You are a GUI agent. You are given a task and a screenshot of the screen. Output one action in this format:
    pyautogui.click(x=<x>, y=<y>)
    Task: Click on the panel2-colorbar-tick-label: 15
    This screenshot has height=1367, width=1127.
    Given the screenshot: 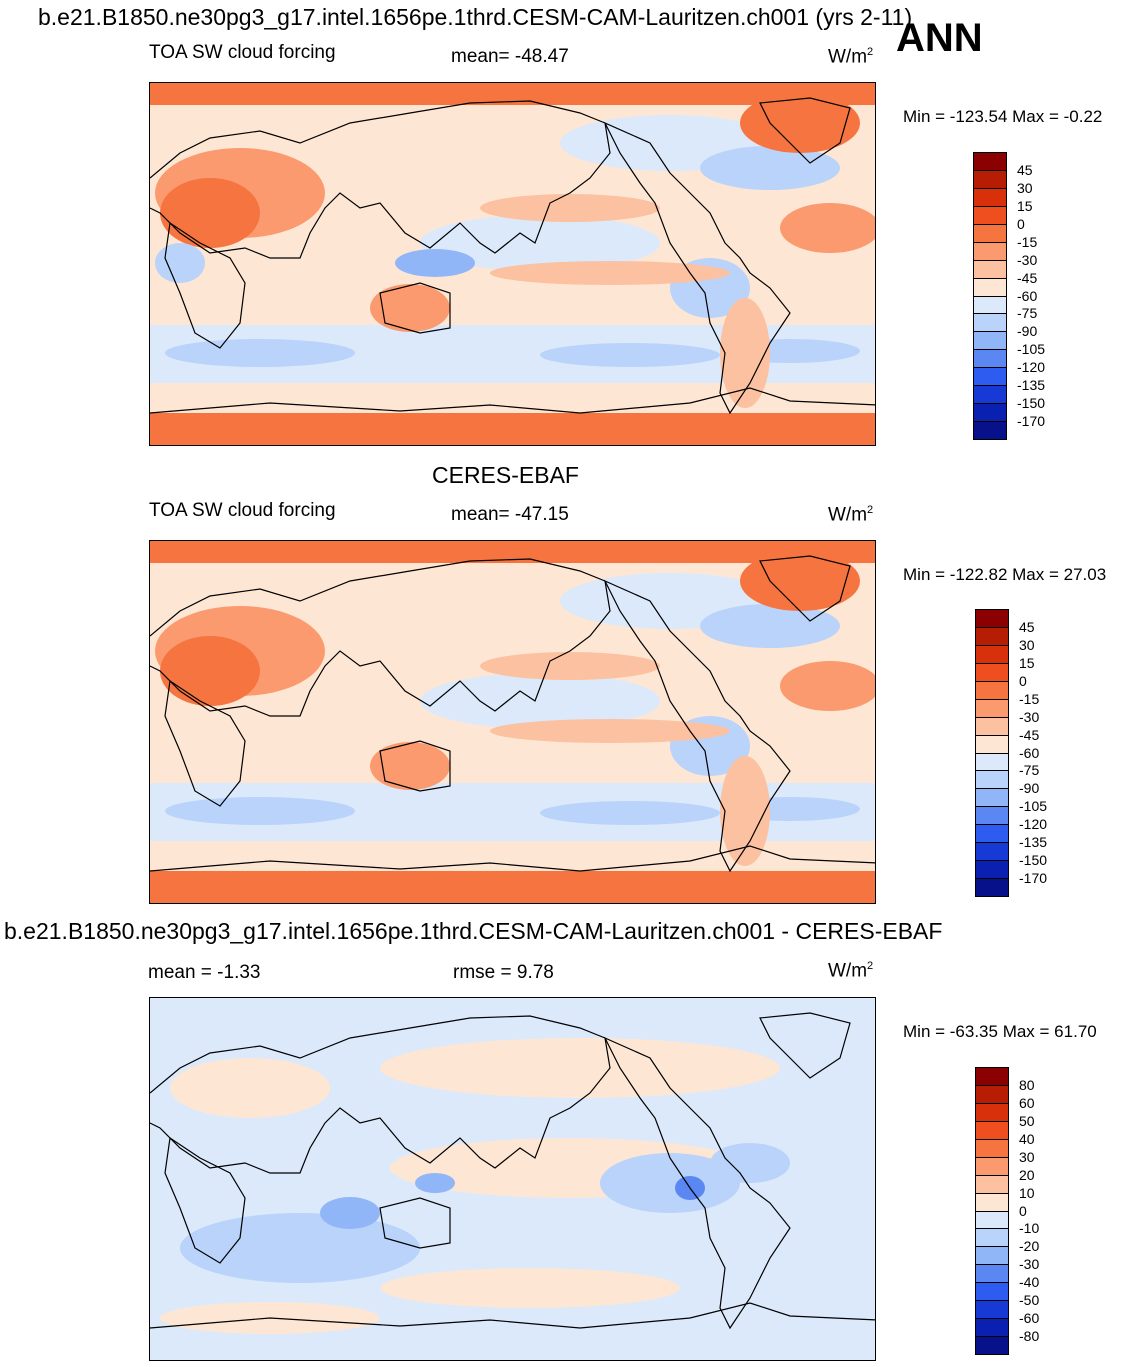 What is the action you would take?
    pyautogui.click(x=1027, y=662)
    